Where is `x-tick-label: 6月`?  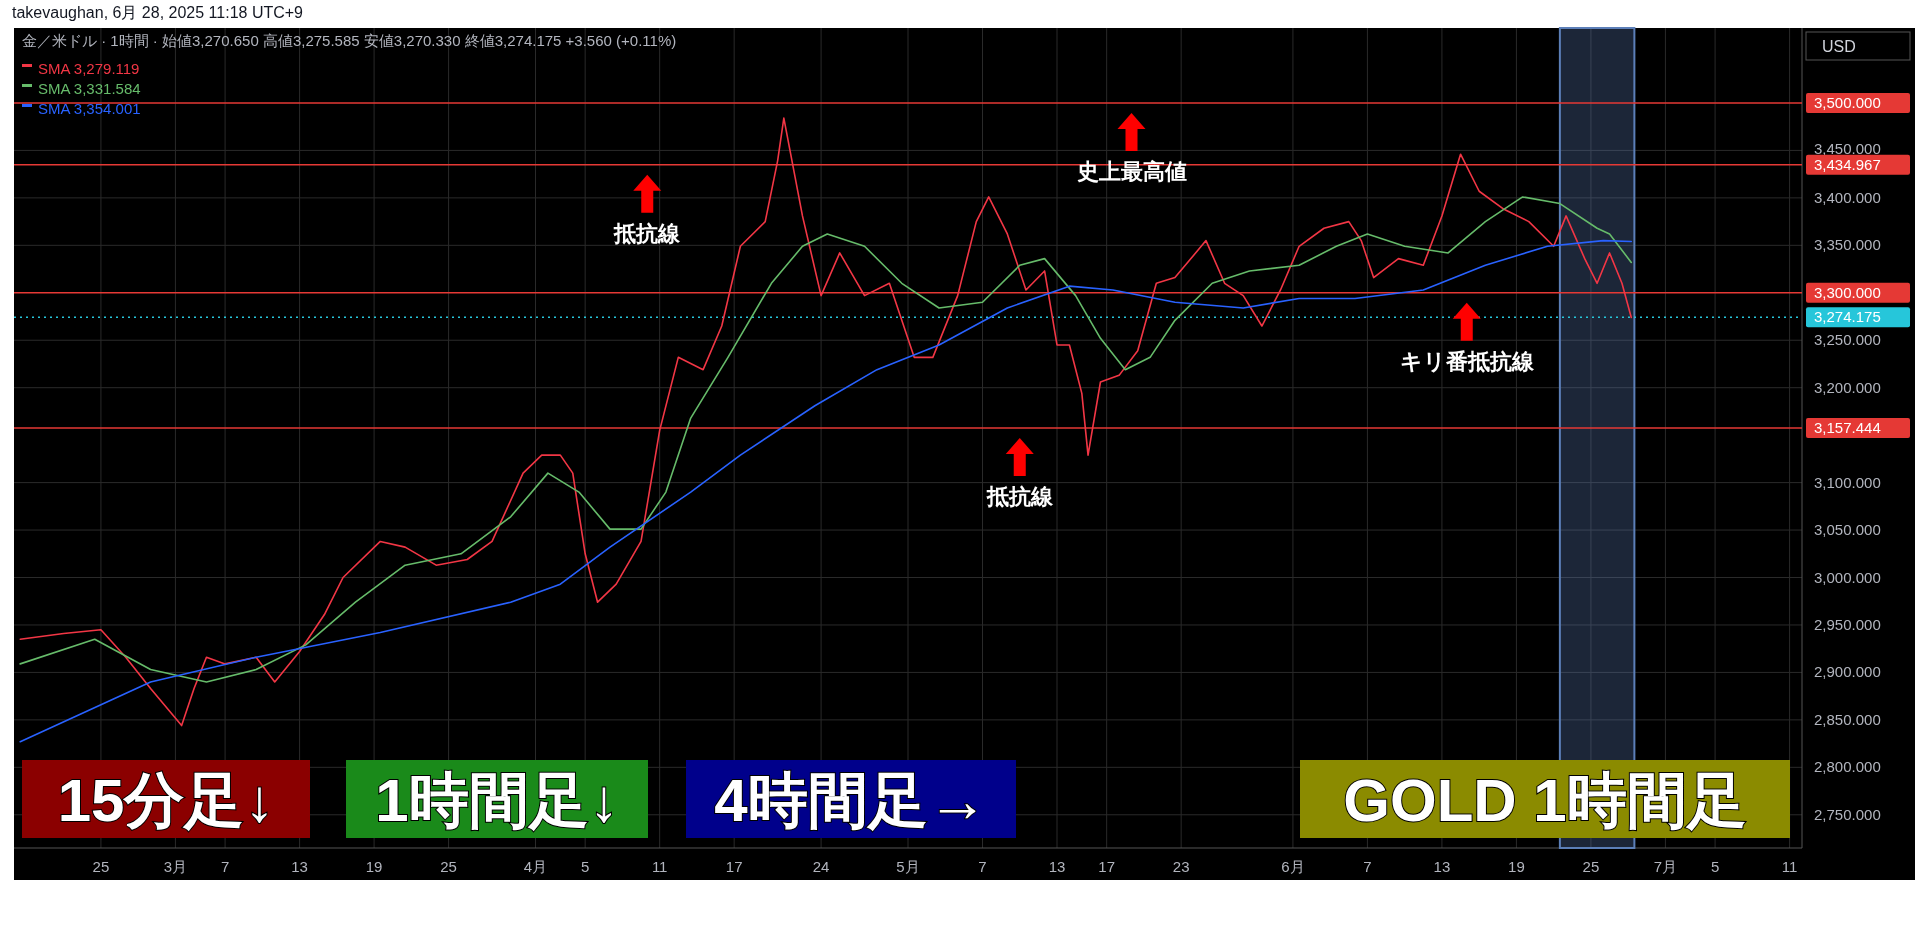
x-tick-label: 6月 is located at coordinates (1293, 866).